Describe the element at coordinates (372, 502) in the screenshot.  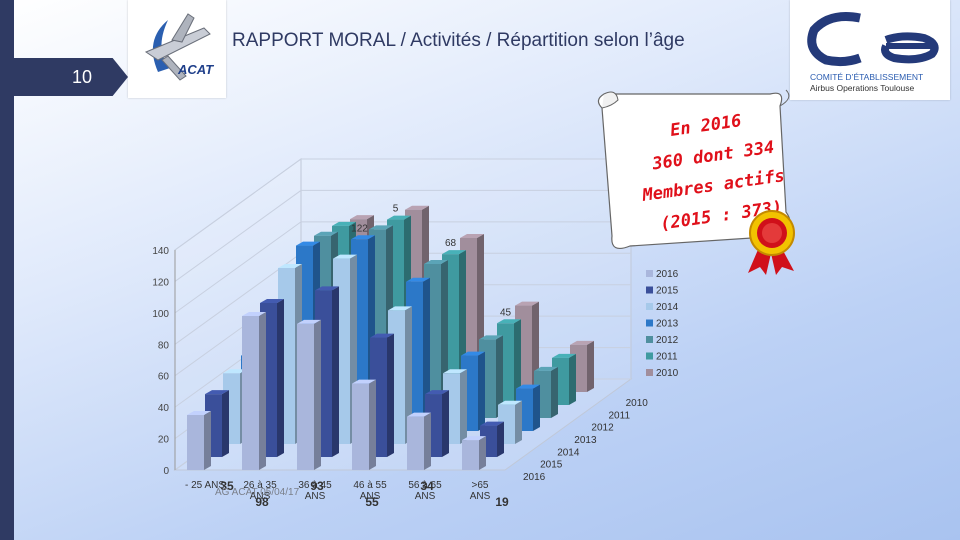
I see `data-label: 55` at that location.